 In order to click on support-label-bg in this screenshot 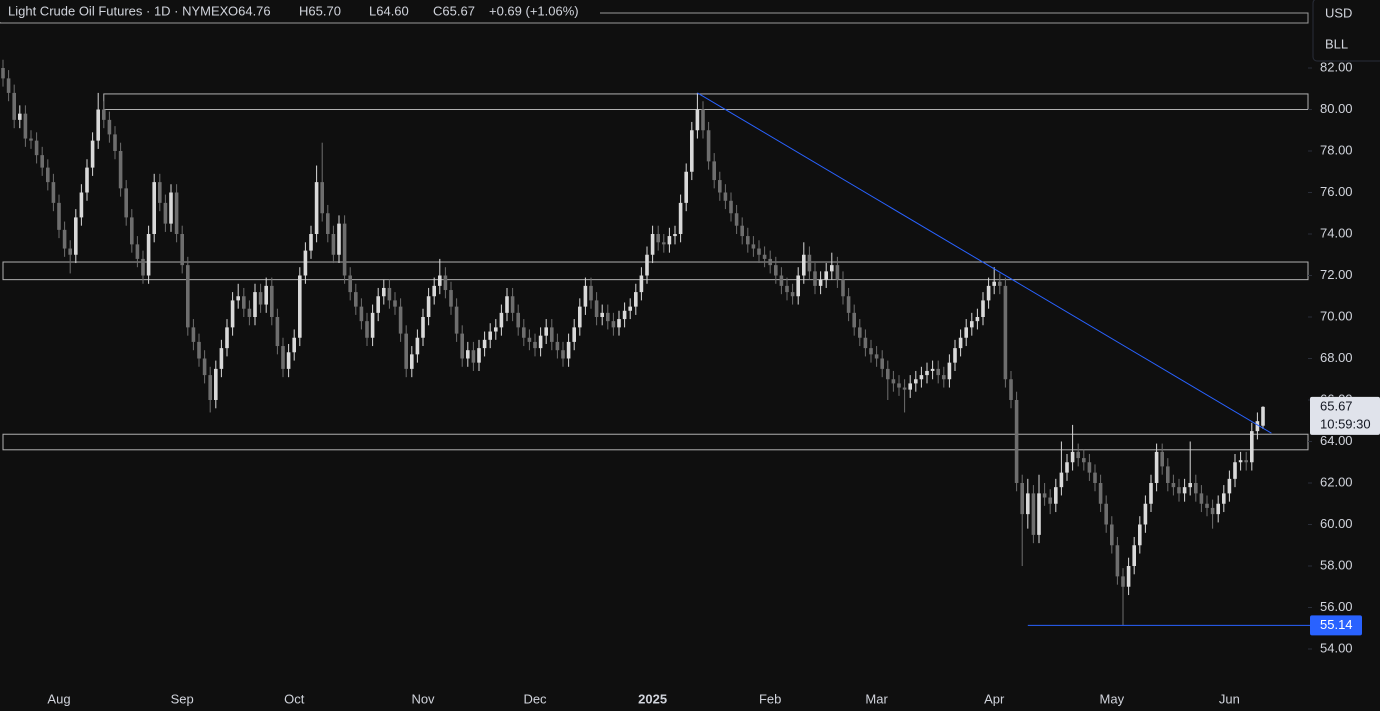, I will do `click(1336, 625)`.